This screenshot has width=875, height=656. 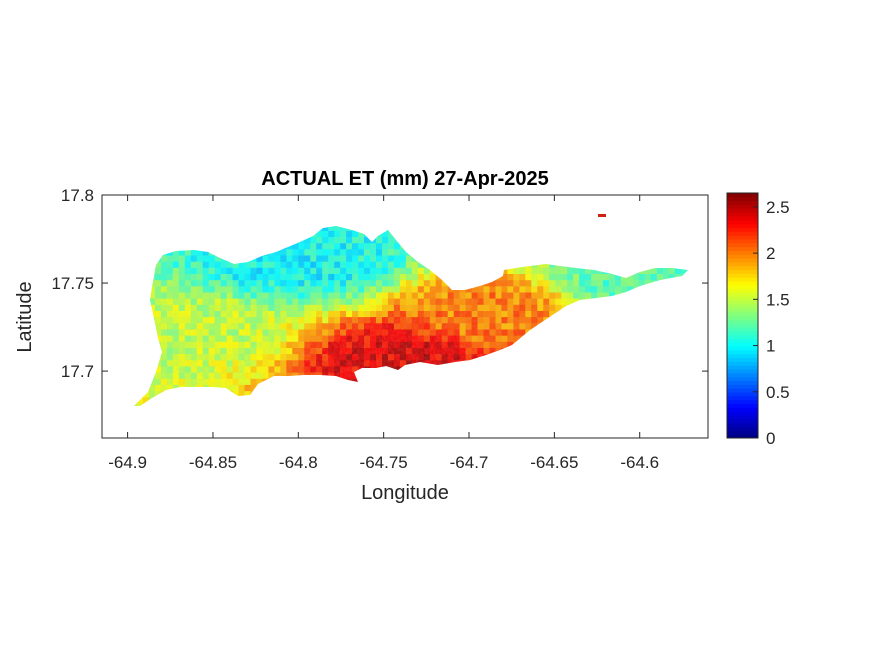 I want to click on x-tick-label: -64.8, so click(x=298, y=462).